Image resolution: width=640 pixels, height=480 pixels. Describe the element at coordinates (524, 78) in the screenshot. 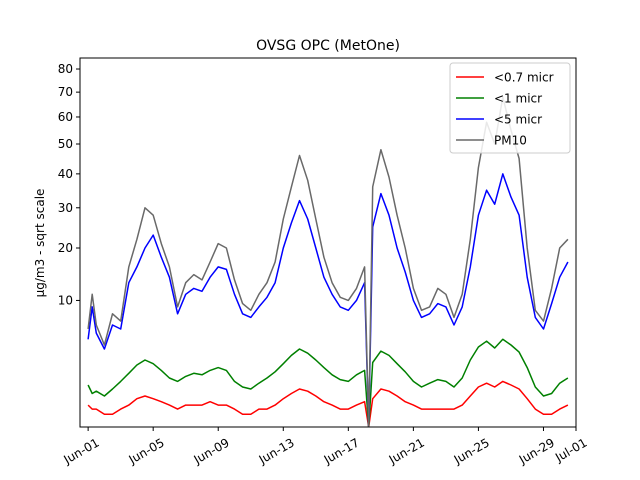

I see `legend-label-0: <0.7 micr` at that location.